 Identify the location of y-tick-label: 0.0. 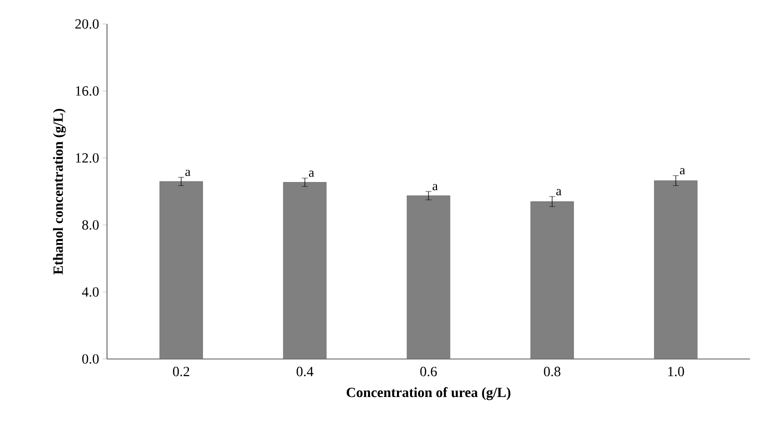
(90, 359).